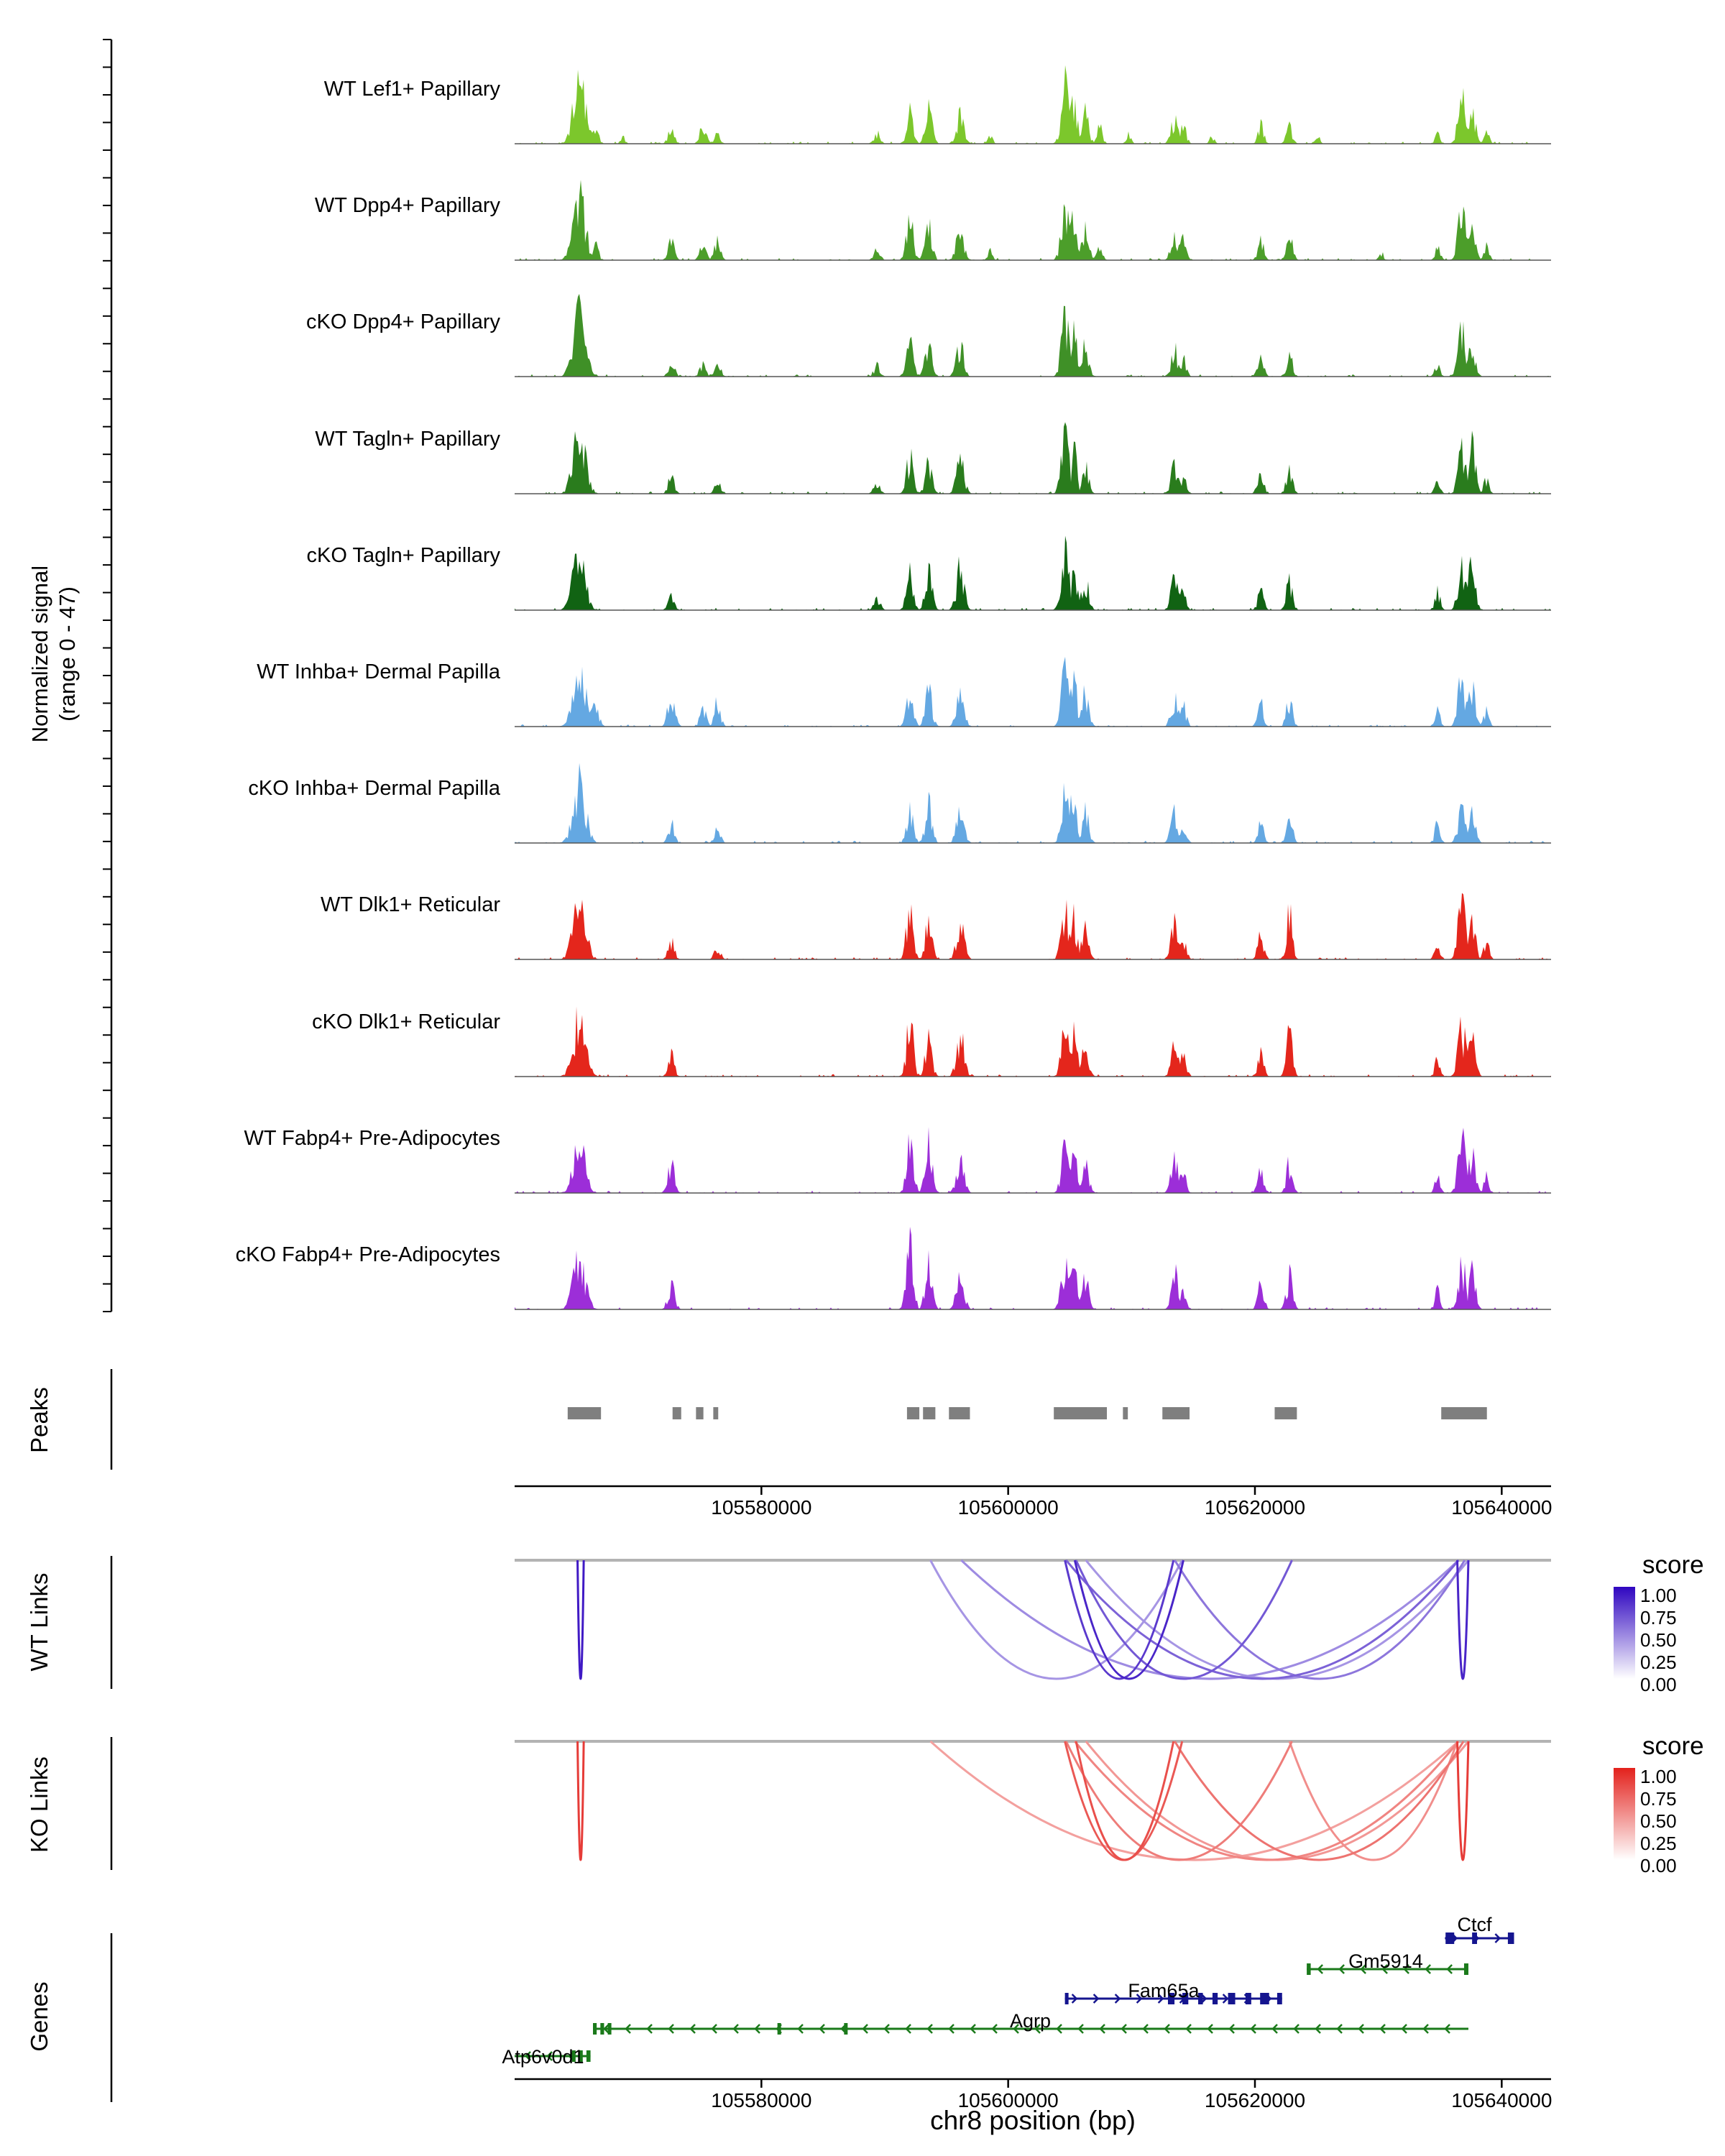  What do you see at coordinates (1673, 1746) in the screenshot?
I see `ko-legend-title: score` at bounding box center [1673, 1746].